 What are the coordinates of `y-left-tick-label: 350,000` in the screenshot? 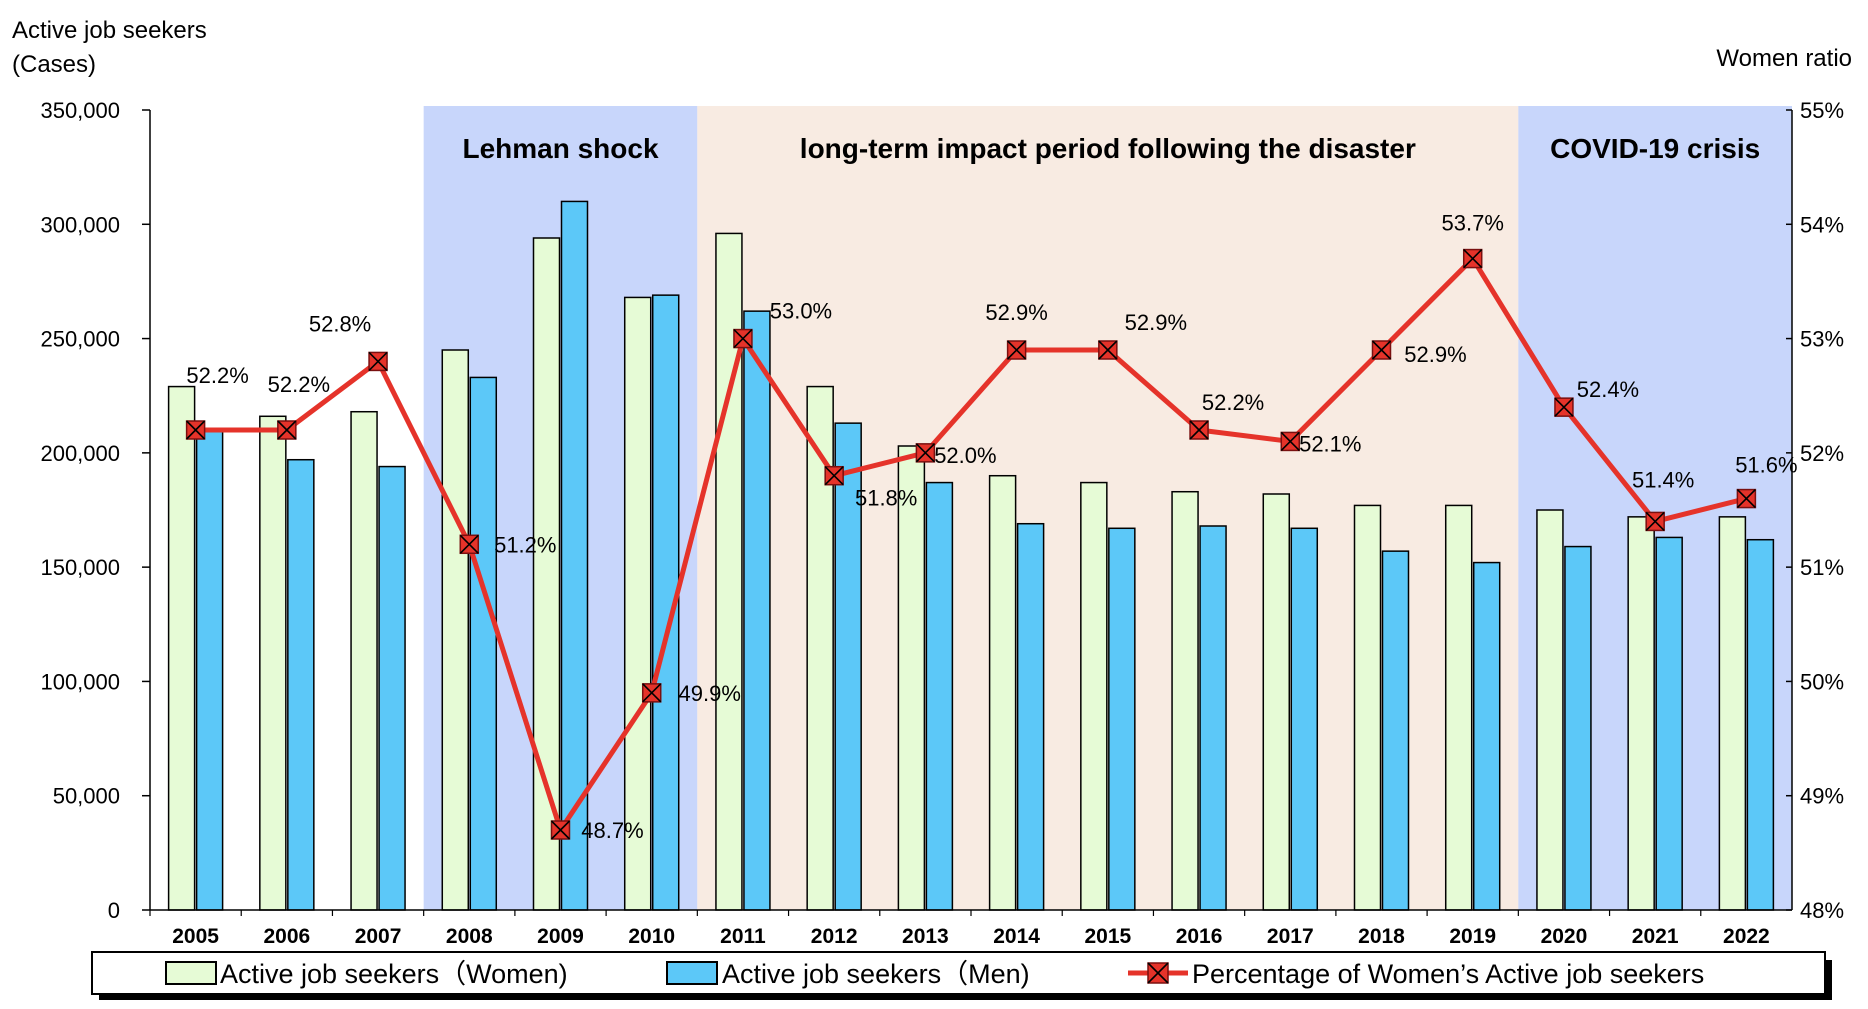 It's located at (80, 110).